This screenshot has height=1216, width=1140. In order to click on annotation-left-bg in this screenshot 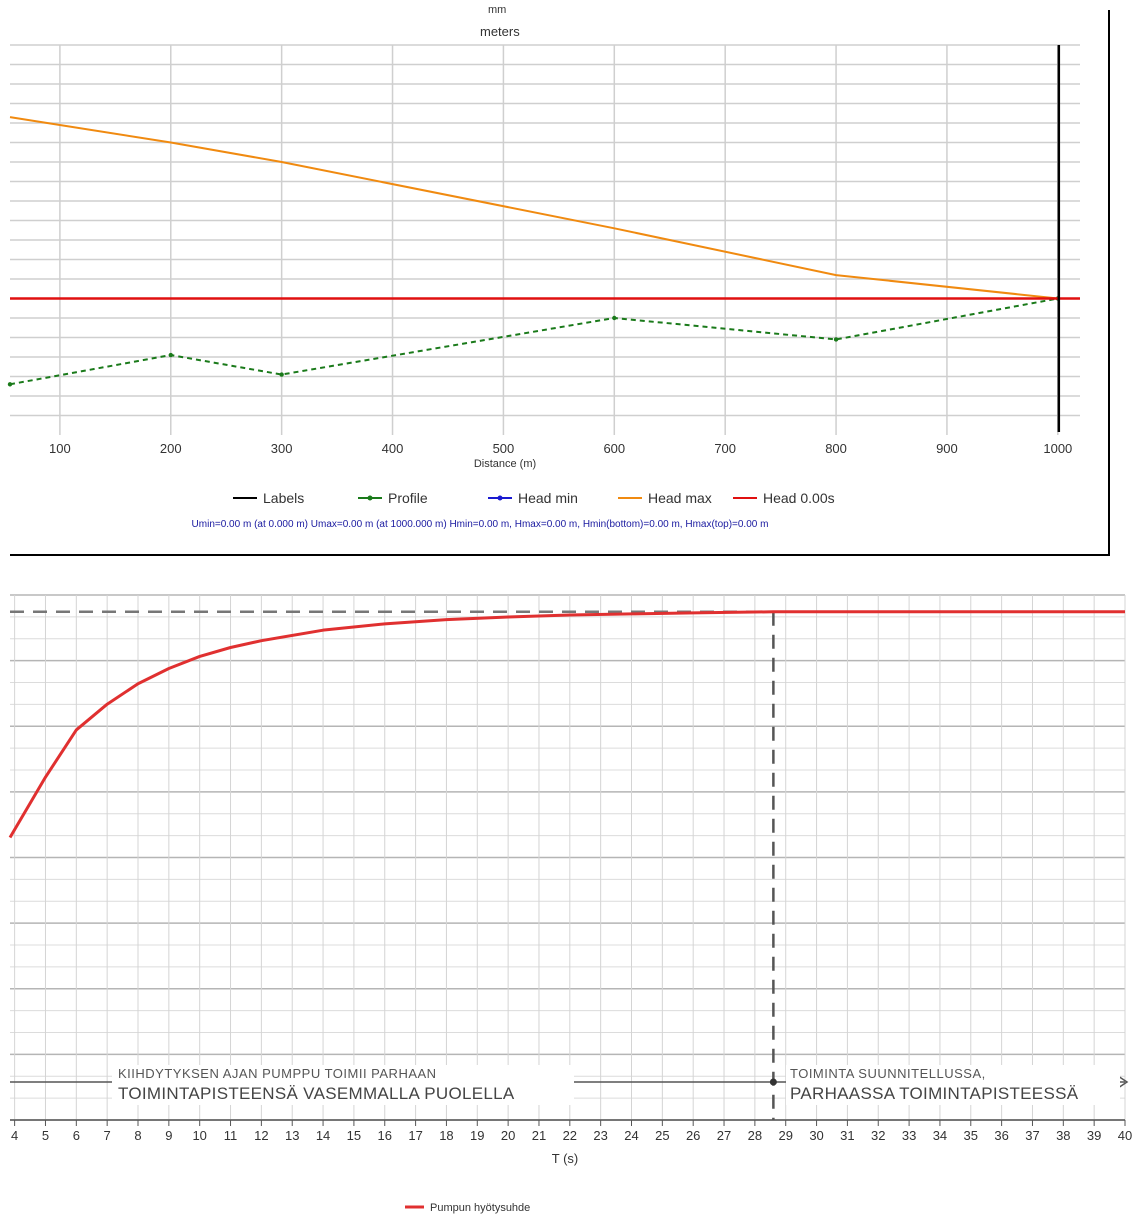, I will do `click(343, 1085)`.